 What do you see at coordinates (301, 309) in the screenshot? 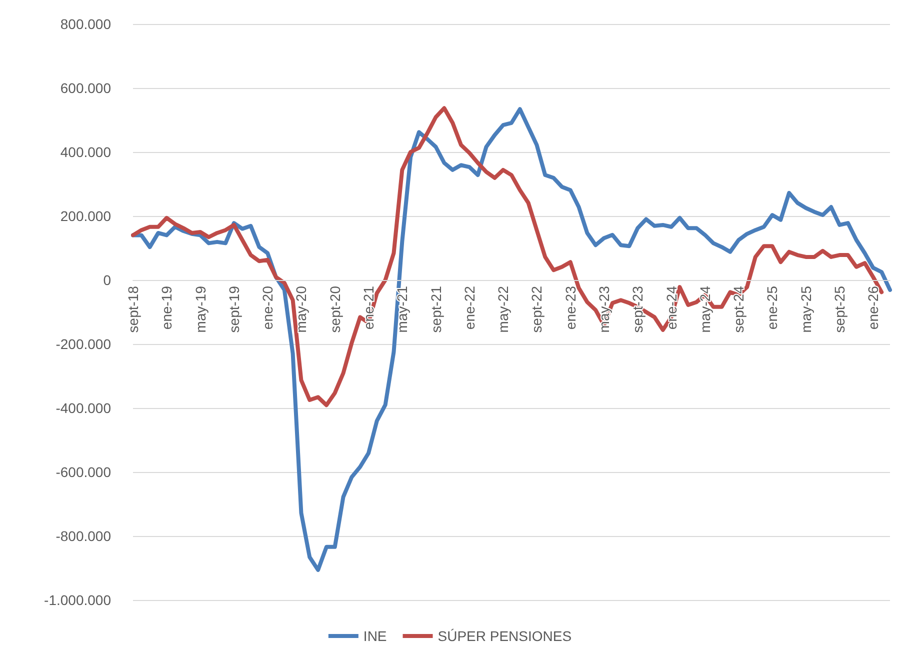
I see `x-tick-label: may-20` at bounding box center [301, 309].